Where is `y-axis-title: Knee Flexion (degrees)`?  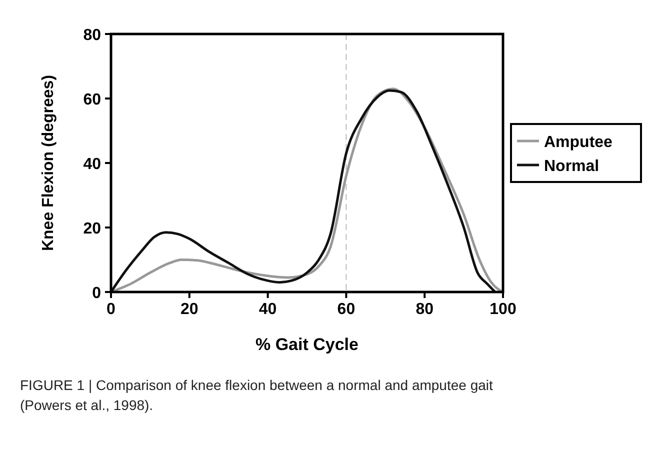
y-axis-title: Knee Flexion (degrees) is located at coordinates (48, 163).